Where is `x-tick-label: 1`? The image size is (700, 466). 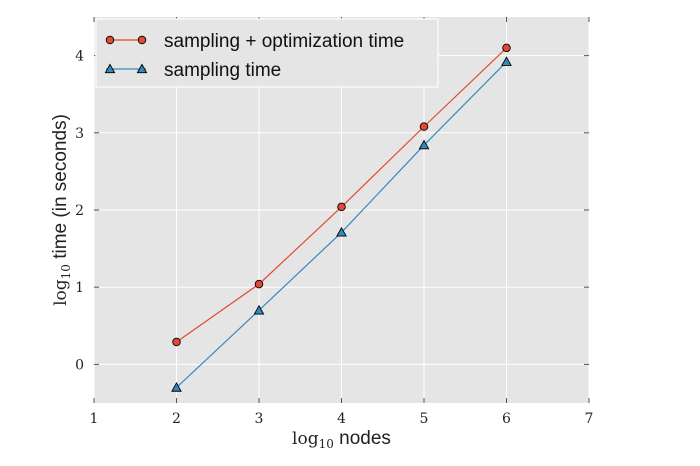 x-tick-label: 1 is located at coordinates (94, 419).